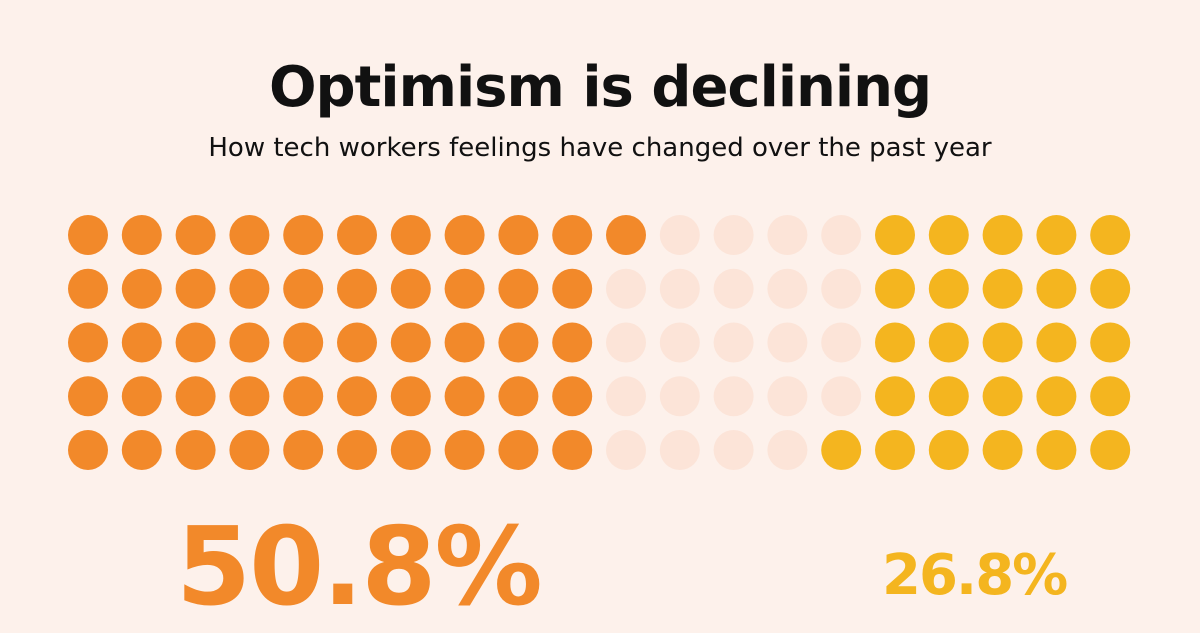 The height and width of the screenshot is (633, 1200). Describe the element at coordinates (359, 567) in the screenshot. I see `primary-percentage: 50.8%` at that location.